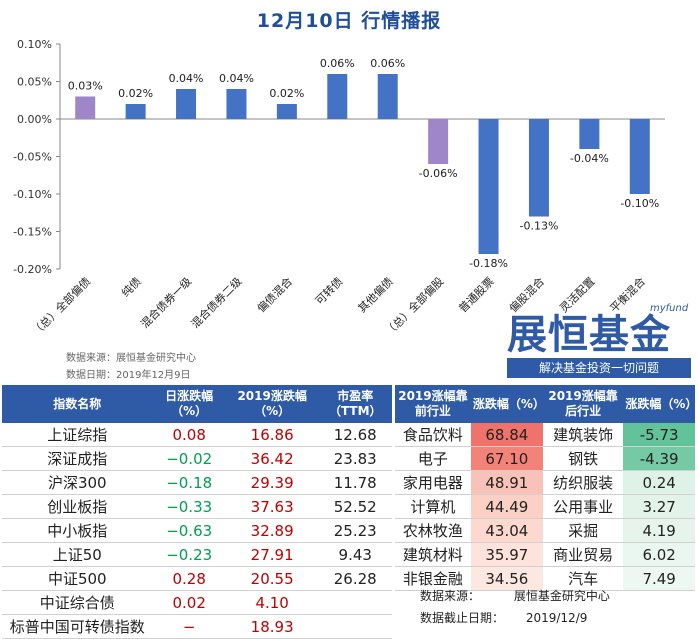 The height and width of the screenshot is (639, 698). Describe the element at coordinates (659, 435) in the screenshot. I see `bottom-industry-change: -5.73` at that location.